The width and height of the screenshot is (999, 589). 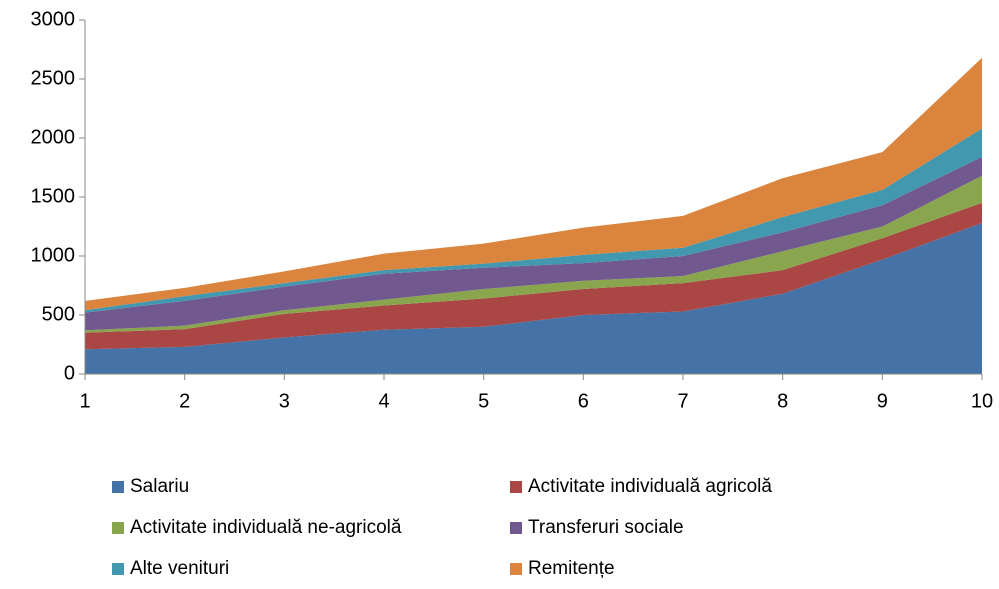 I want to click on y-tick-label: 500, so click(x=58, y=314).